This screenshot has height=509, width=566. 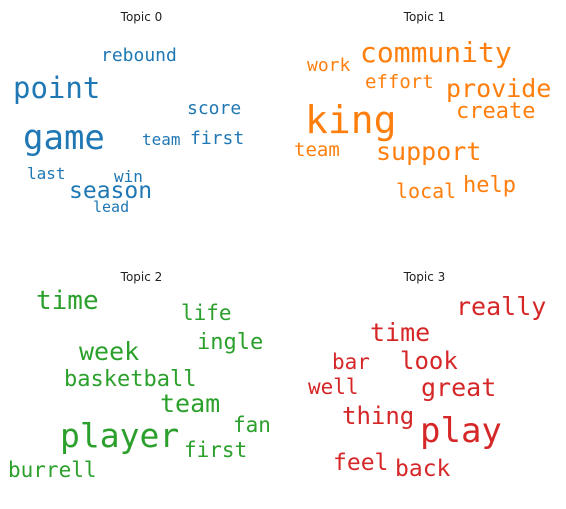 What do you see at coordinates (230, 342) in the screenshot?
I see `topic-2-word-ingle: ingle` at bounding box center [230, 342].